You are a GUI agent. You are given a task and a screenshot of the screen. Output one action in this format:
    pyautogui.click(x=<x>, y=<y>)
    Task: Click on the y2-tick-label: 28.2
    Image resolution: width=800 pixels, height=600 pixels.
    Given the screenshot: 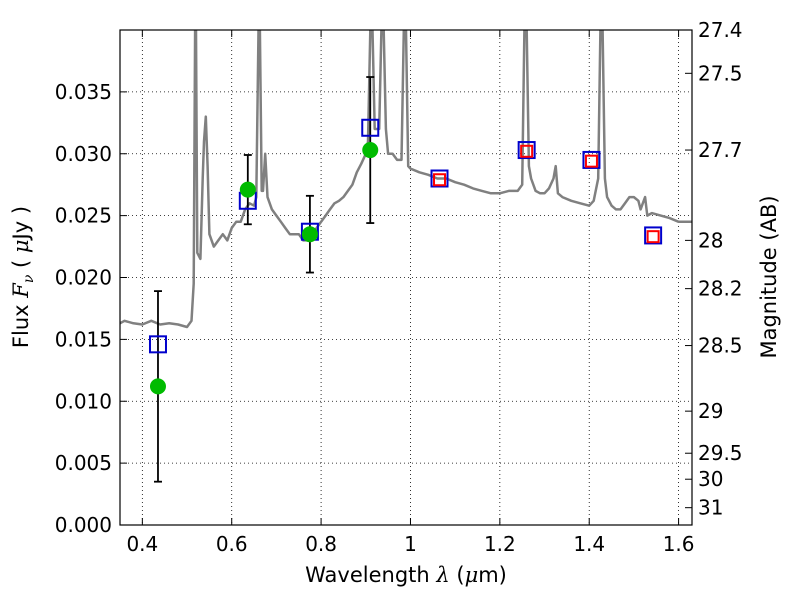 What is the action you would take?
    pyautogui.click(x=720, y=289)
    